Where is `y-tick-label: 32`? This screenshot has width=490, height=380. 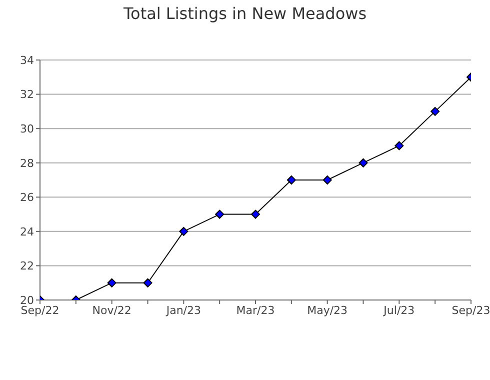
y-tick-label: 32 is located at coordinates (27, 95).